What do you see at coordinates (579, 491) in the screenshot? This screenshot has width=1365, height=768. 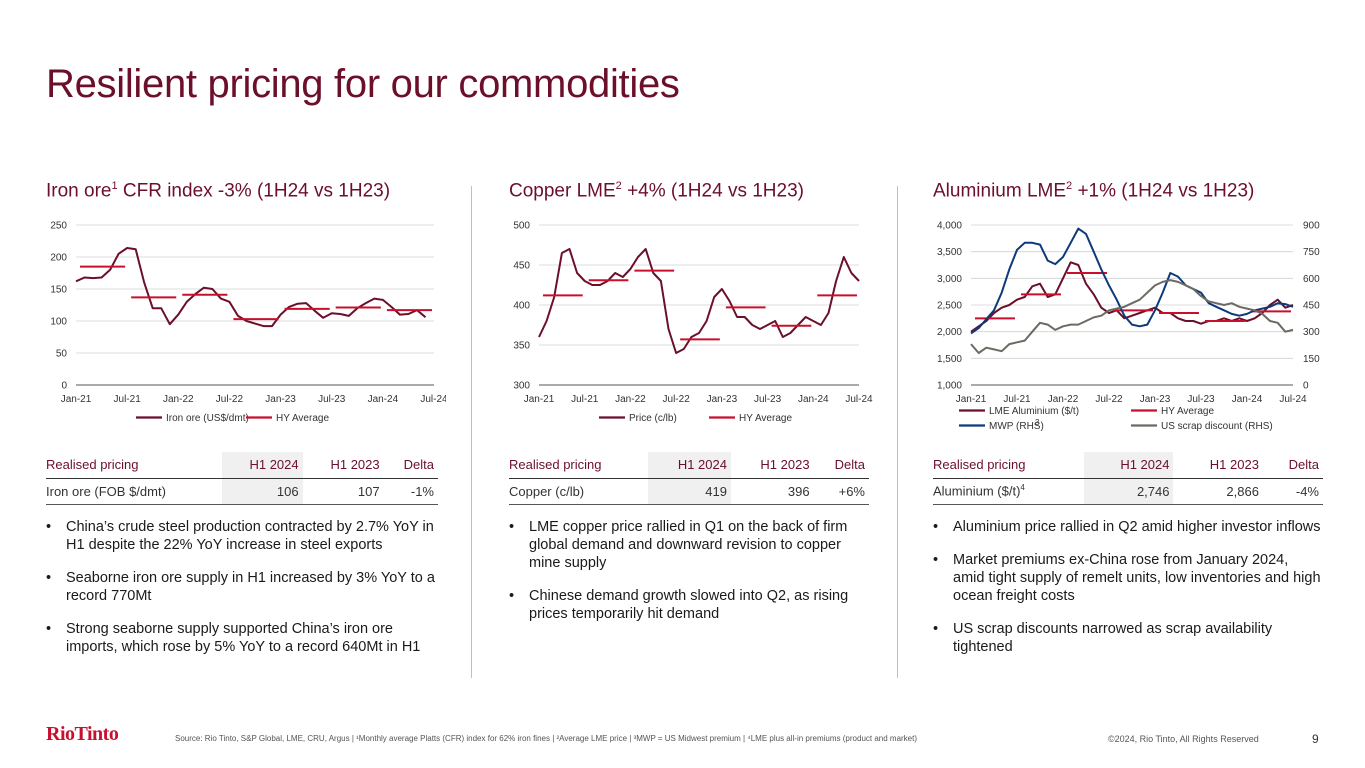 I see `table-cell: Copper (c/lb)` at bounding box center [579, 491].